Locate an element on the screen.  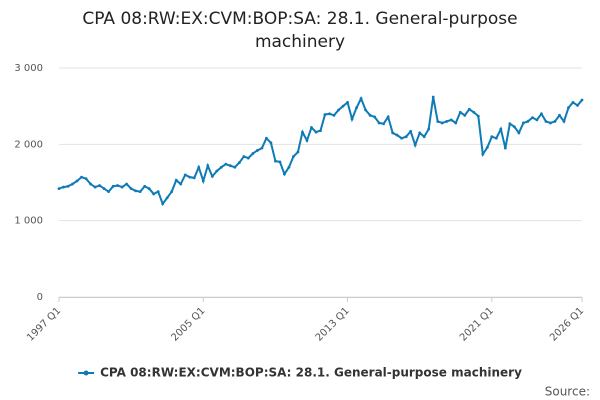
source: Source: is located at coordinates (567, 392).